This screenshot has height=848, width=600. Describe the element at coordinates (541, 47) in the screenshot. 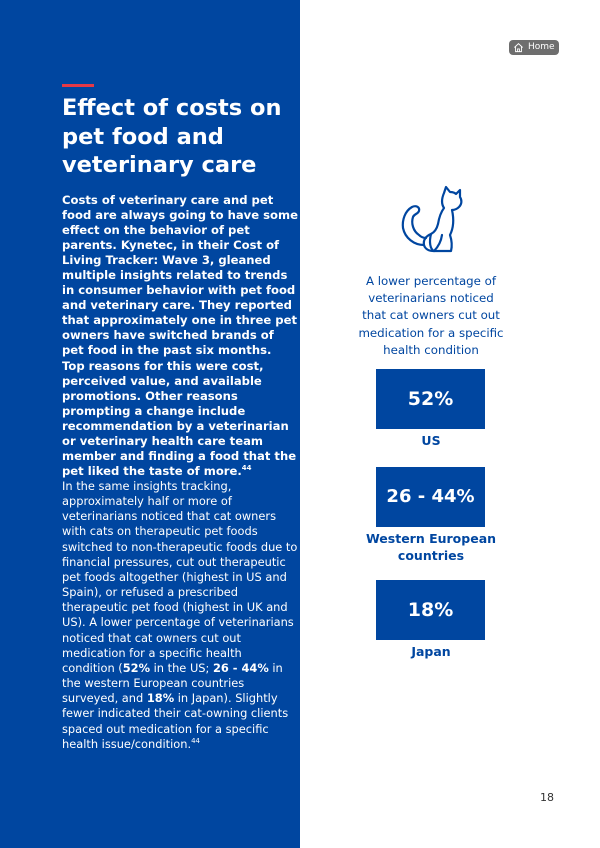

I see `home-label: Home` at that location.